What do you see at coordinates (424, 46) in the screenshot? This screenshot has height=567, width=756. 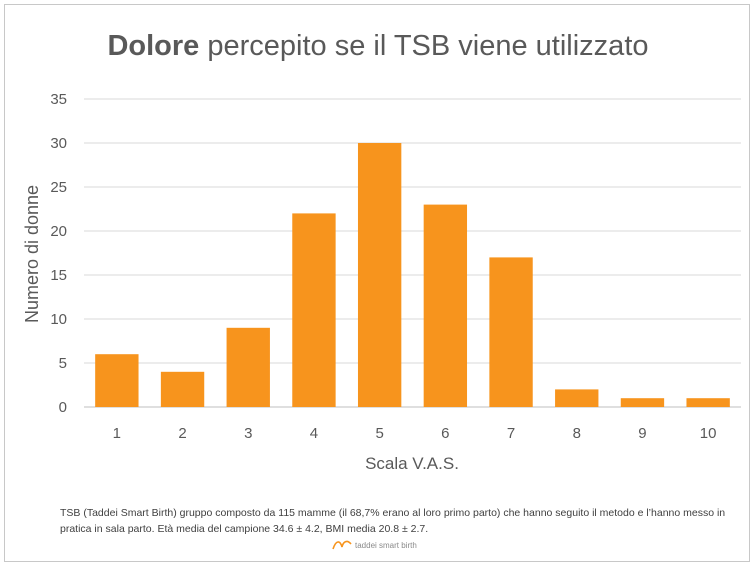 I see `chart-title-rest: percepito se il TSB viene utilizzato` at bounding box center [424, 46].